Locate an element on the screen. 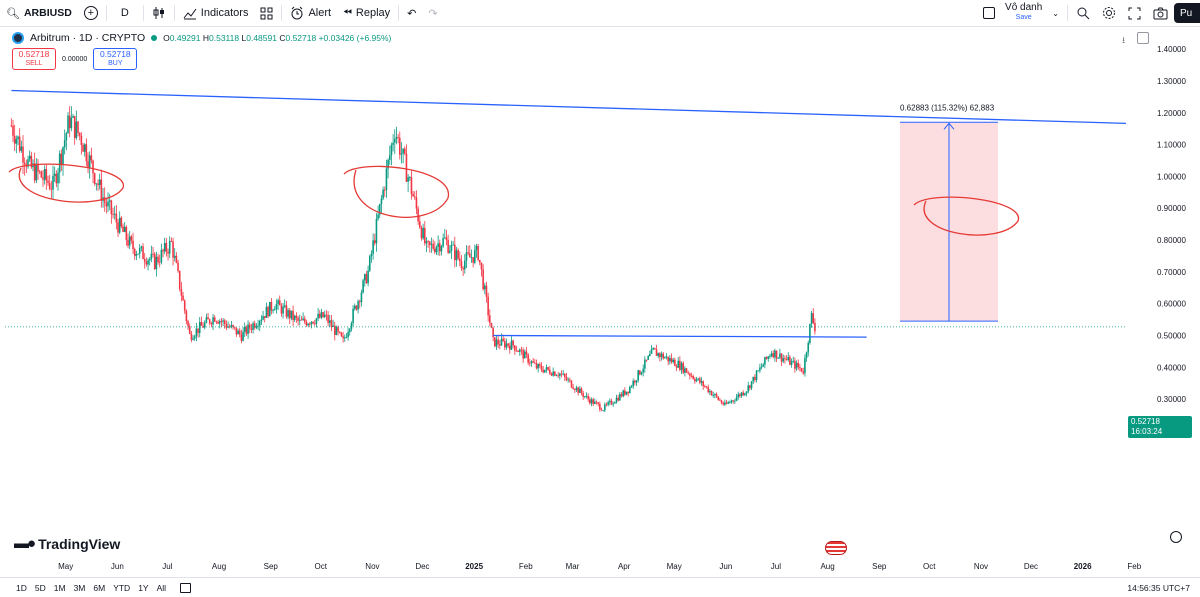 The image size is (1200, 597). compare-symbol-button: + is located at coordinates (91, 13).